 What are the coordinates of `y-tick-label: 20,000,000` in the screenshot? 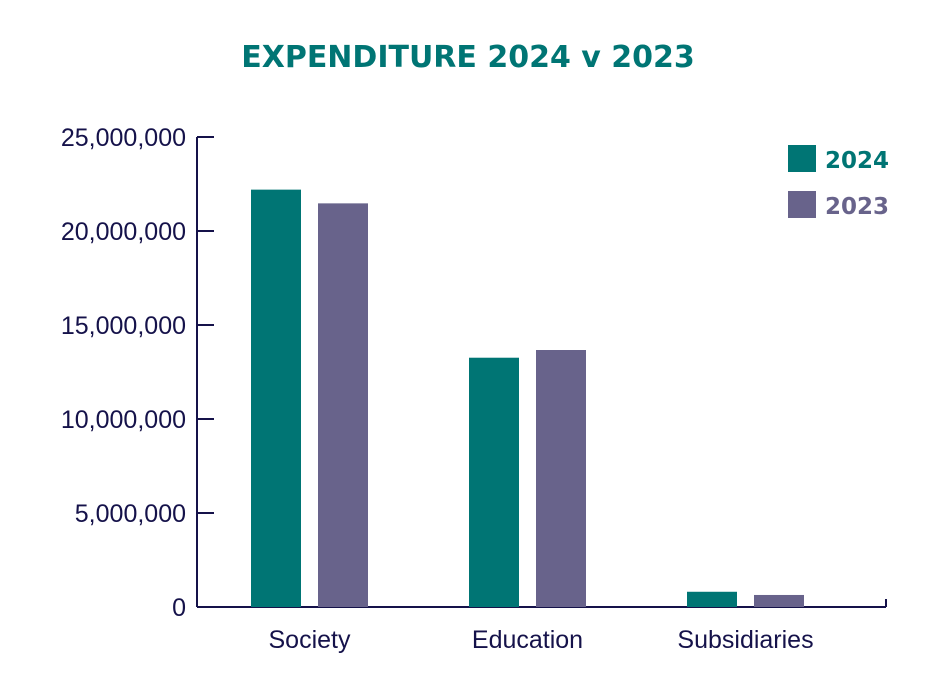 It's located at (123, 232).